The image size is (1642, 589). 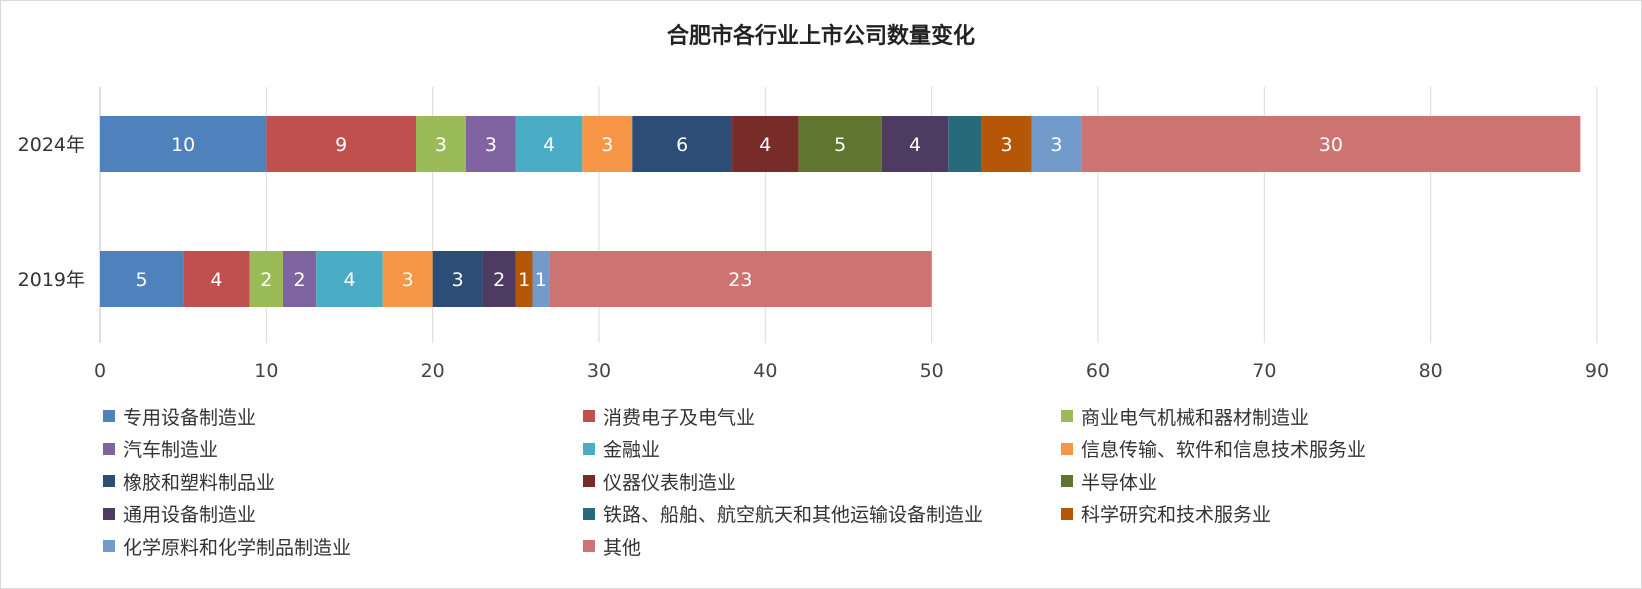 I want to click on legend-item: 通用设备制造业, so click(x=179, y=514).